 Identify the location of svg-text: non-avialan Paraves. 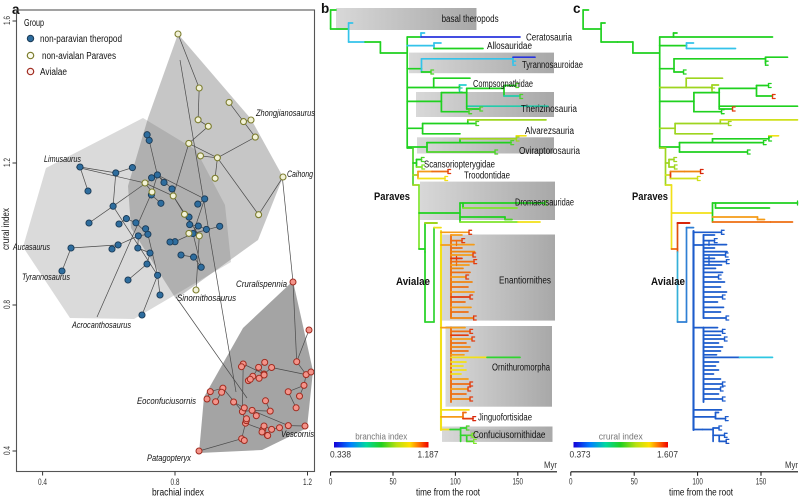
(79, 56).